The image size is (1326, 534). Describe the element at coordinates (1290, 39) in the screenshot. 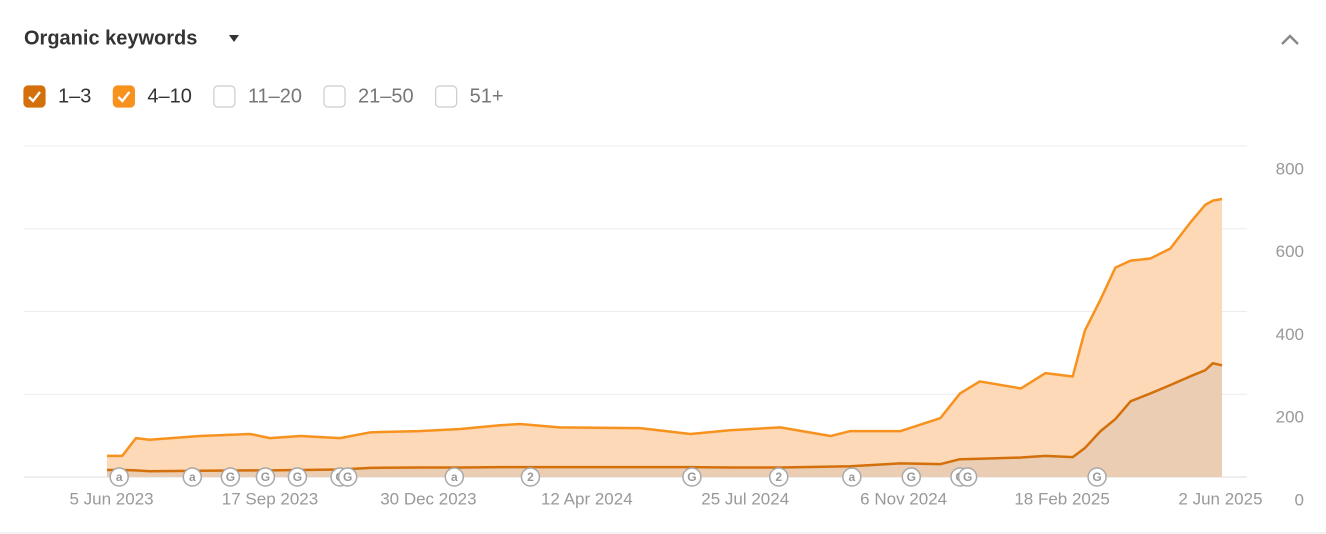

I see `collapse-icon` at that location.